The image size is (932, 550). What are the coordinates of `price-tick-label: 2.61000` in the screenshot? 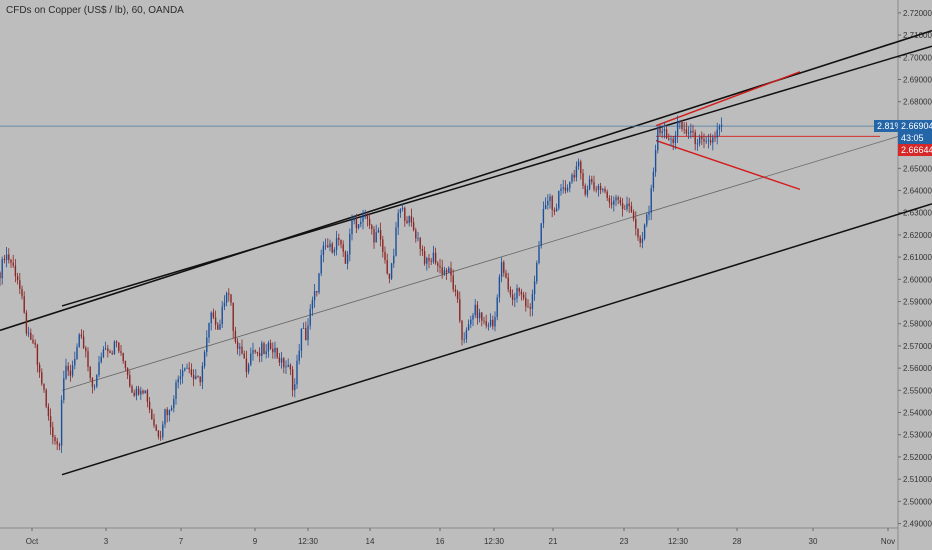 It's located at (917, 257).